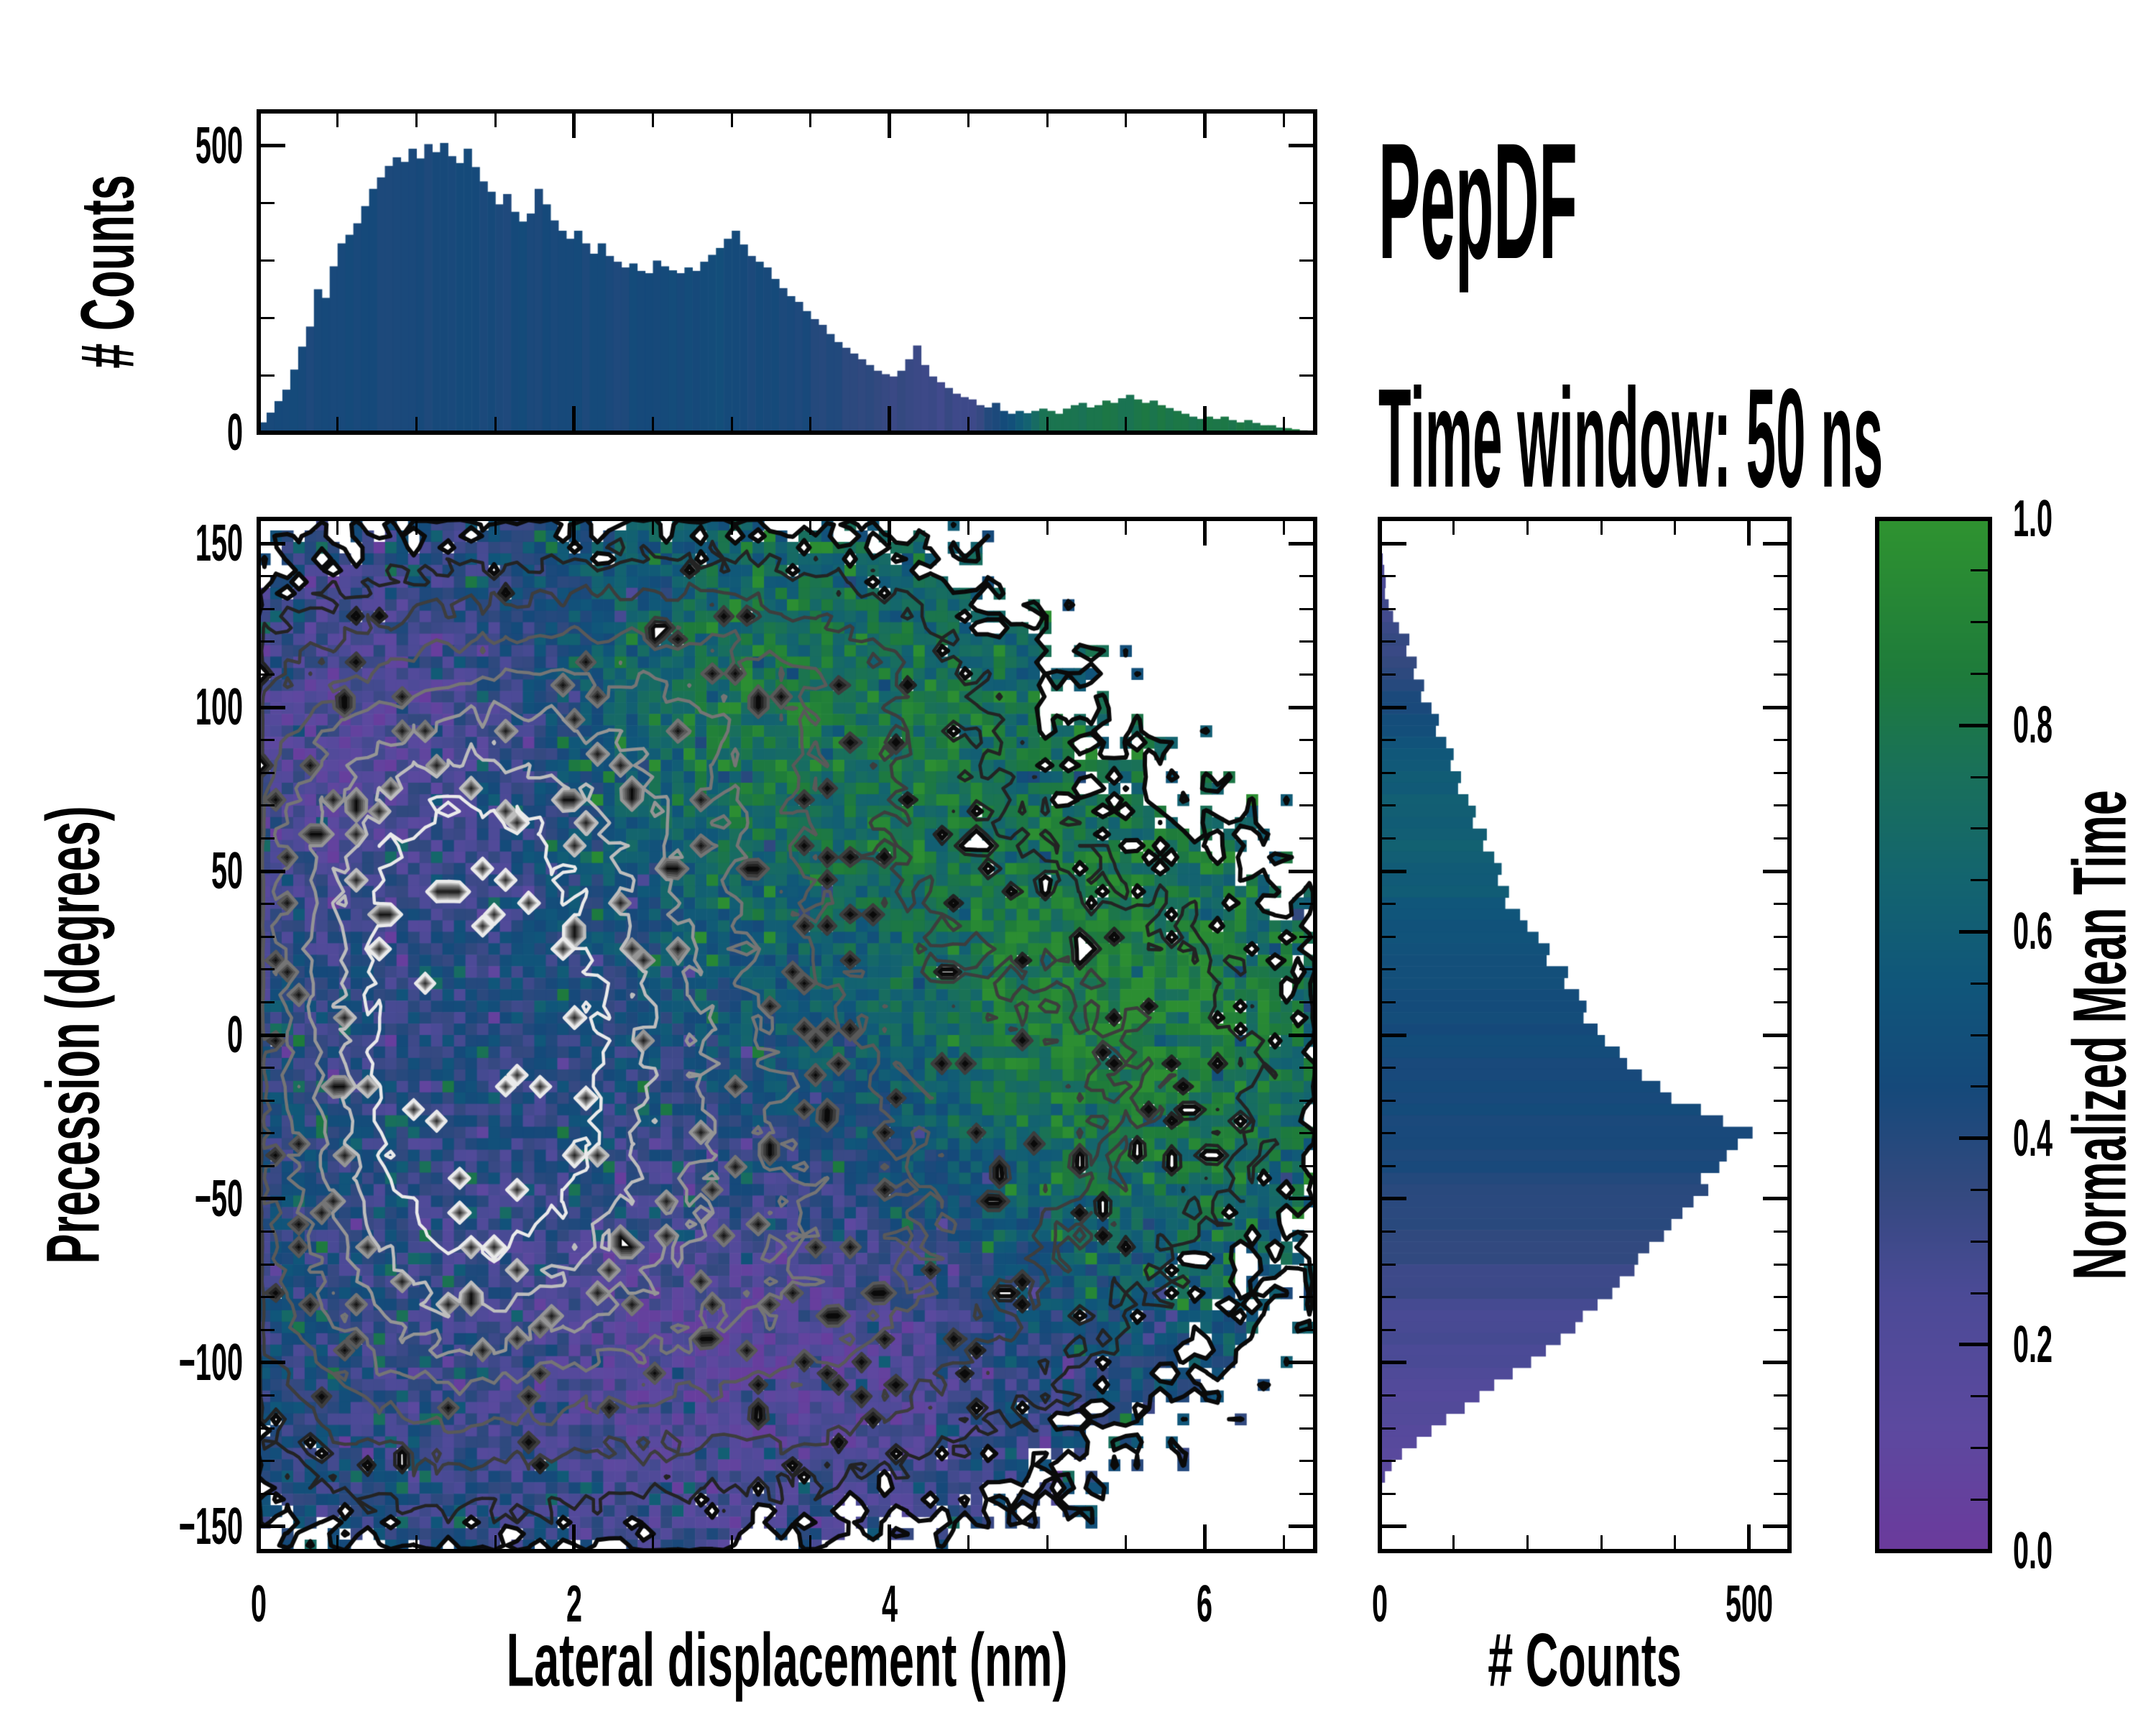 The width and height of the screenshot is (2156, 1725). Describe the element at coordinates (219, 707) in the screenshot. I see `tick-label: 100` at that location.